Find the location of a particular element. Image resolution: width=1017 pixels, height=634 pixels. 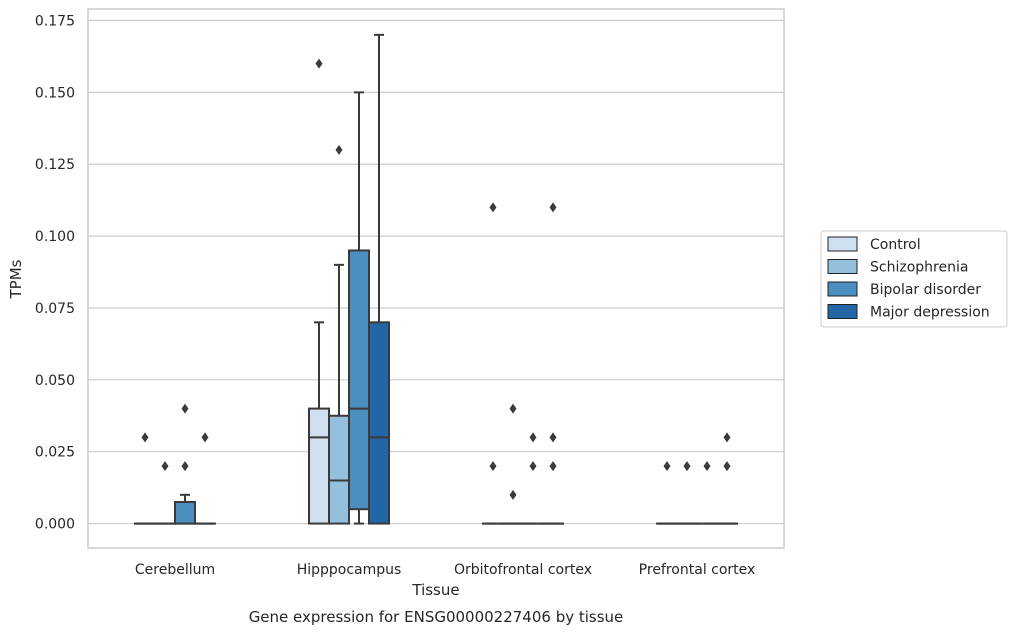

y-tick-label: 0.150 is located at coordinates (55, 93).